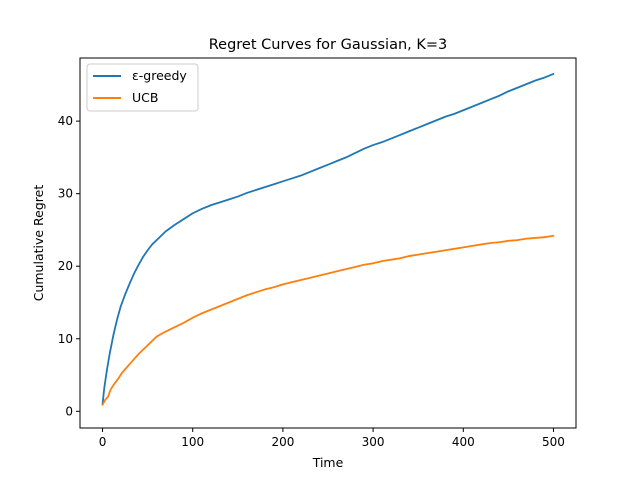 The height and width of the screenshot is (480, 640). I want to click on x-axis: 0 100 200 300 400 500, so click(332, 438).